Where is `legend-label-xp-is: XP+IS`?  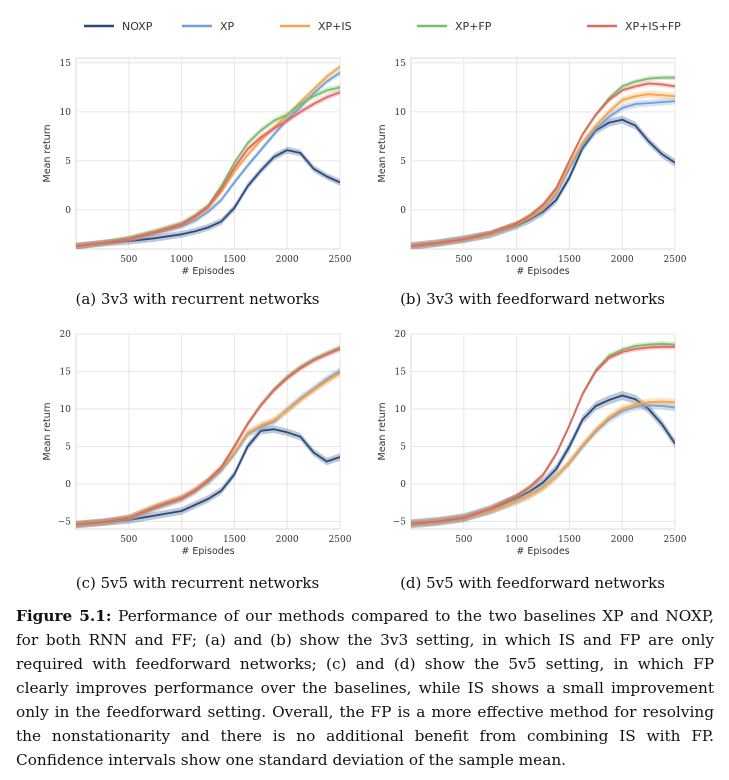 legend-label-xp-is: XP+IS is located at coordinates (335, 26).